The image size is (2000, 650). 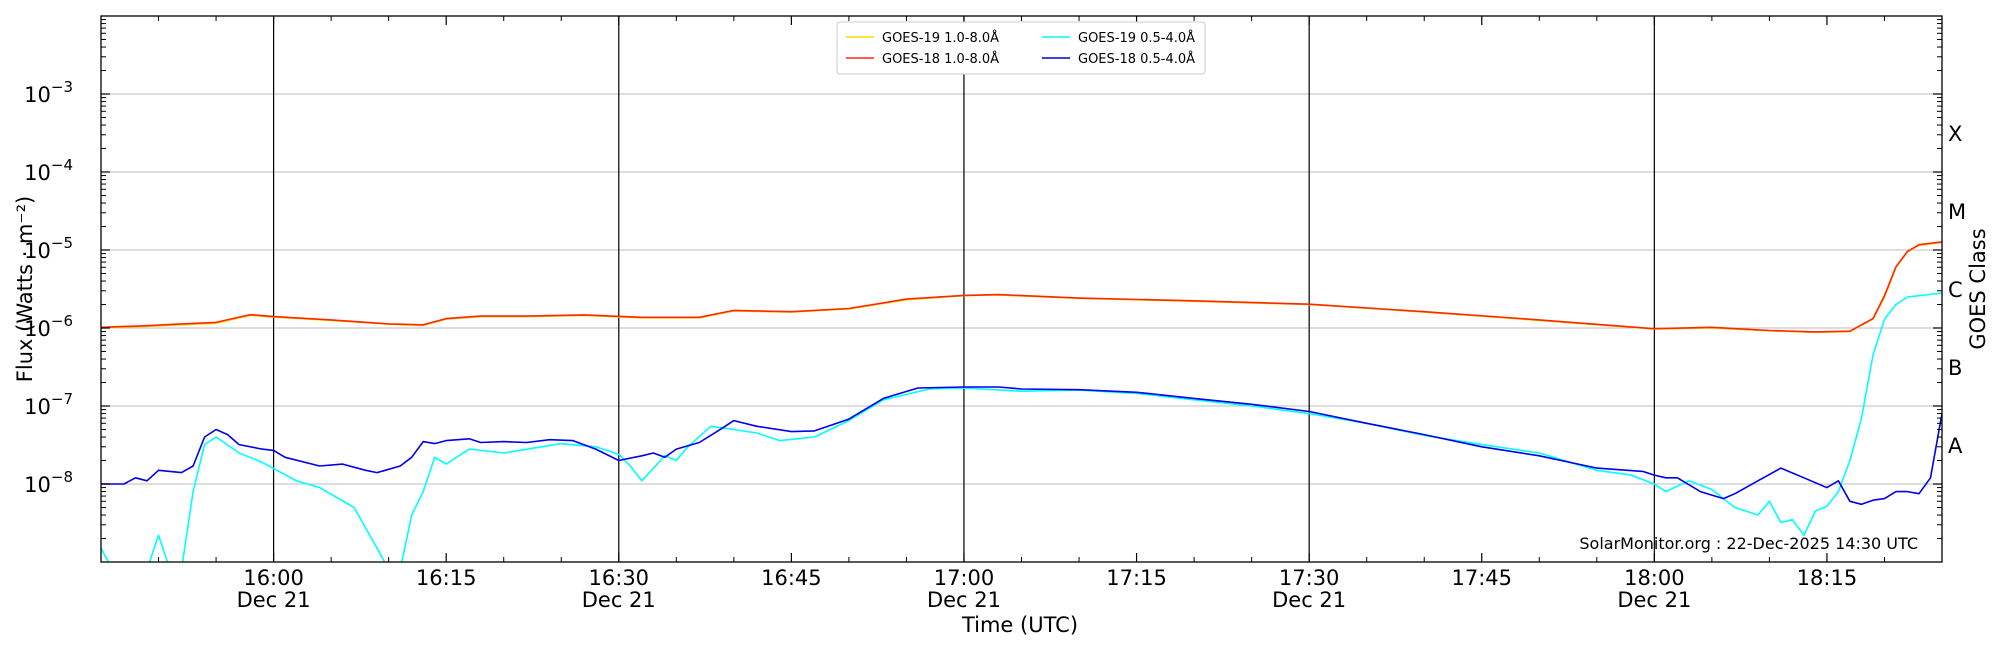 What do you see at coordinates (619, 578) in the screenshot?
I see `x-tick-label: 16:30` at bounding box center [619, 578].